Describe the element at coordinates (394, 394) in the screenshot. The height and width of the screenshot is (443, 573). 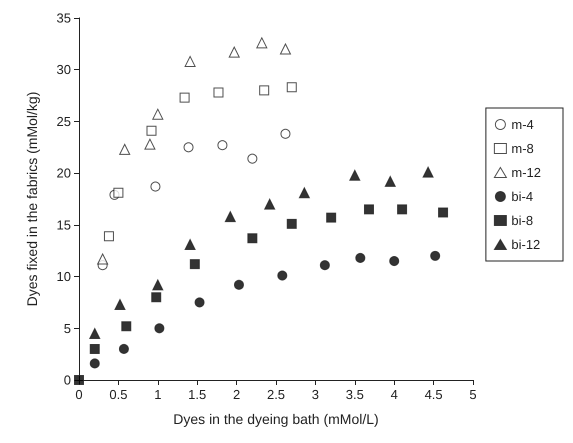
I see `x-tick-label: 4` at that location.